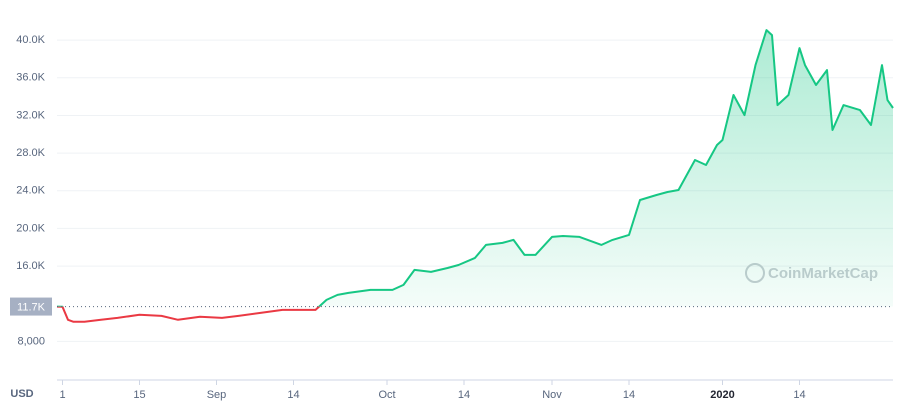 The height and width of the screenshot is (413, 899). I want to click on x-tick-label: Nov, so click(552, 395).